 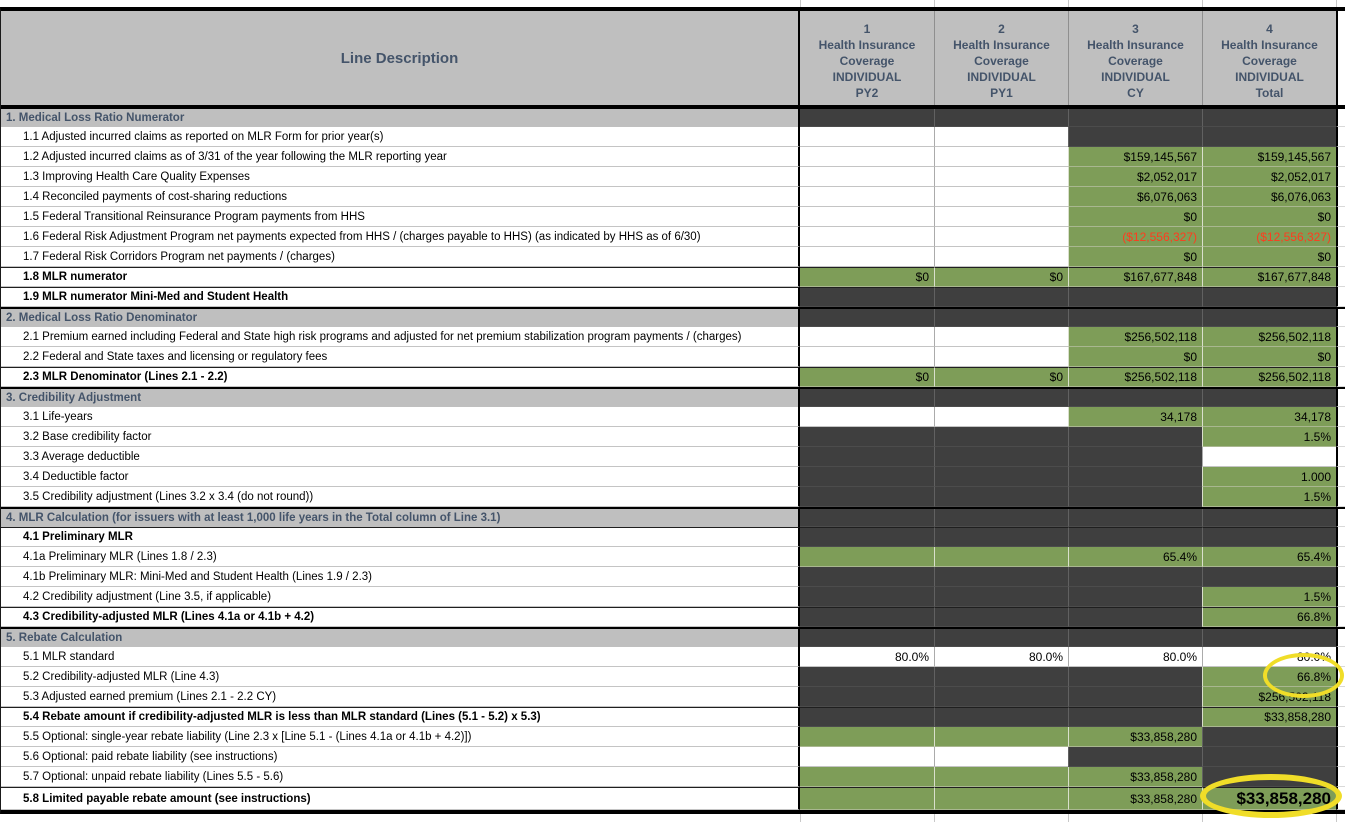 I want to click on cell: ($12,556,327), so click(x=1135, y=237).